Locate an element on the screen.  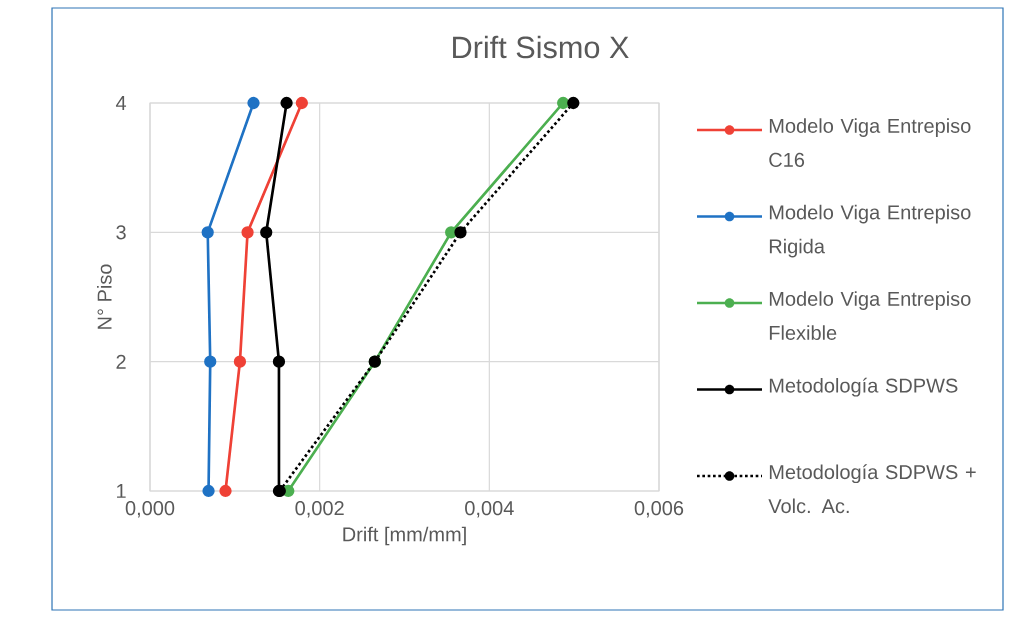
x-tick-label: 0,000 is located at coordinates (150, 509).